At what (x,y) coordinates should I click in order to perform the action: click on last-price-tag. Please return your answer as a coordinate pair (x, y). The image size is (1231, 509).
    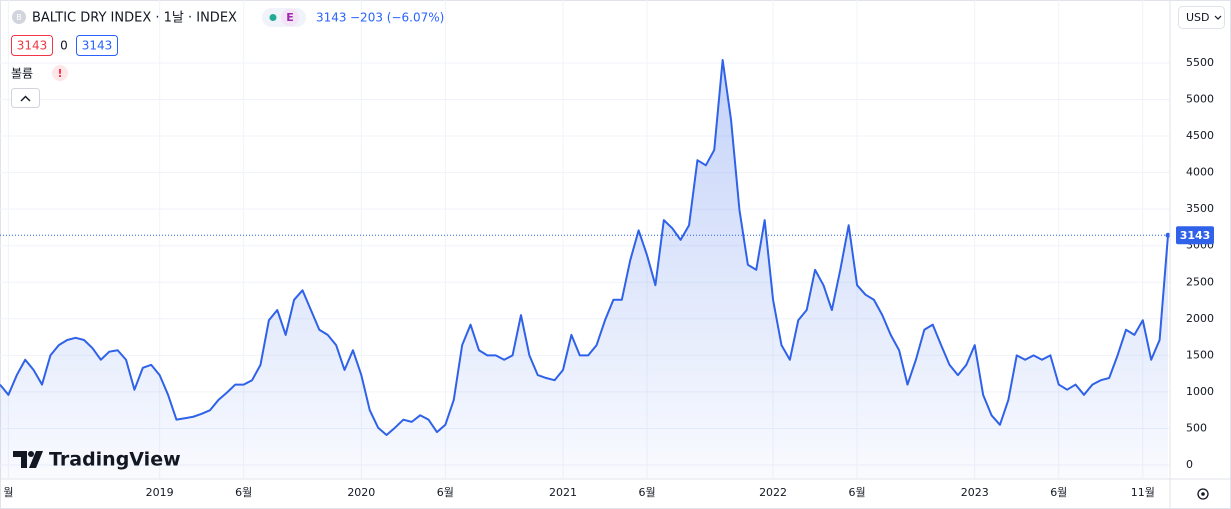
    Looking at the image, I should click on (1195, 235).